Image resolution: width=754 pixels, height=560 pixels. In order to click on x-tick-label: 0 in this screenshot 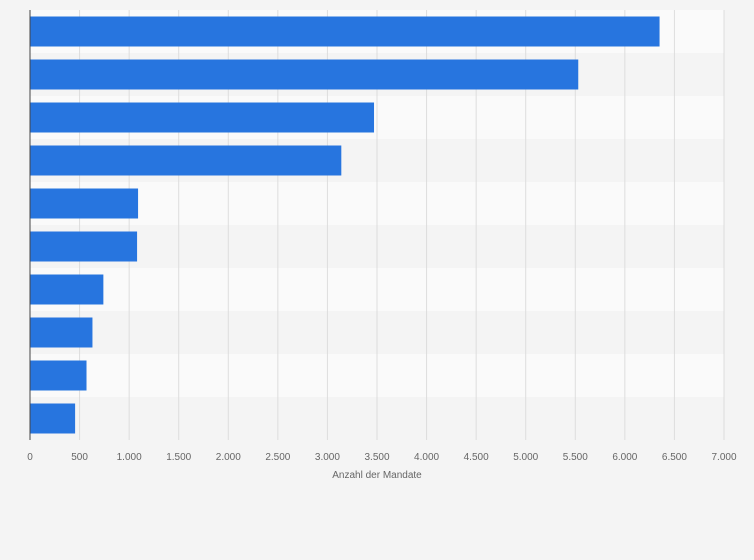, I will do `click(30, 457)`.